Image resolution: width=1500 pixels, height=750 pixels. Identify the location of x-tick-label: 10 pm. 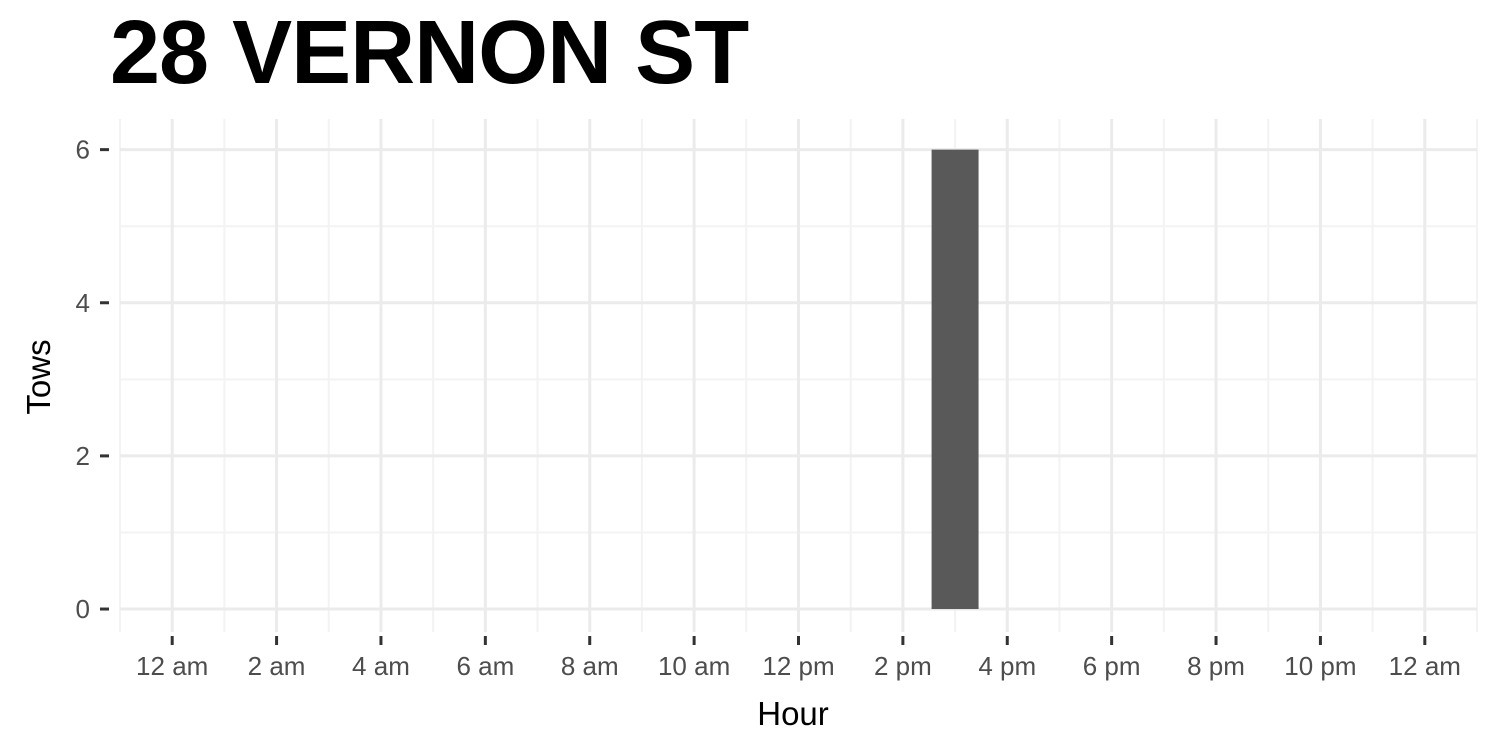
(1320, 666).